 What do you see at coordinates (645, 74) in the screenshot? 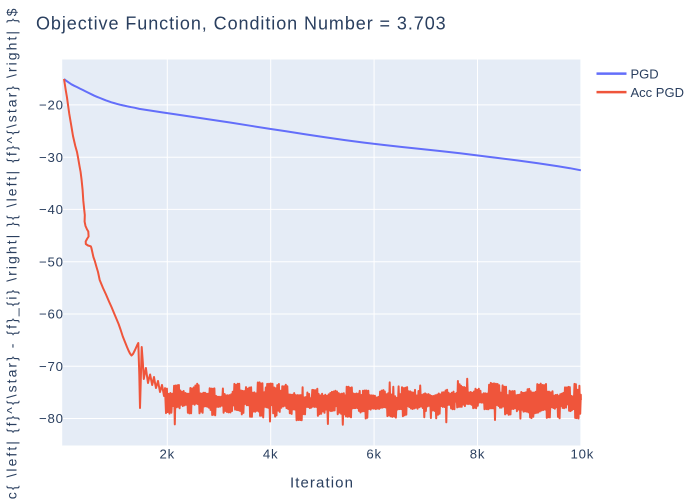
I see `svg-text: PGD` at bounding box center [645, 74].